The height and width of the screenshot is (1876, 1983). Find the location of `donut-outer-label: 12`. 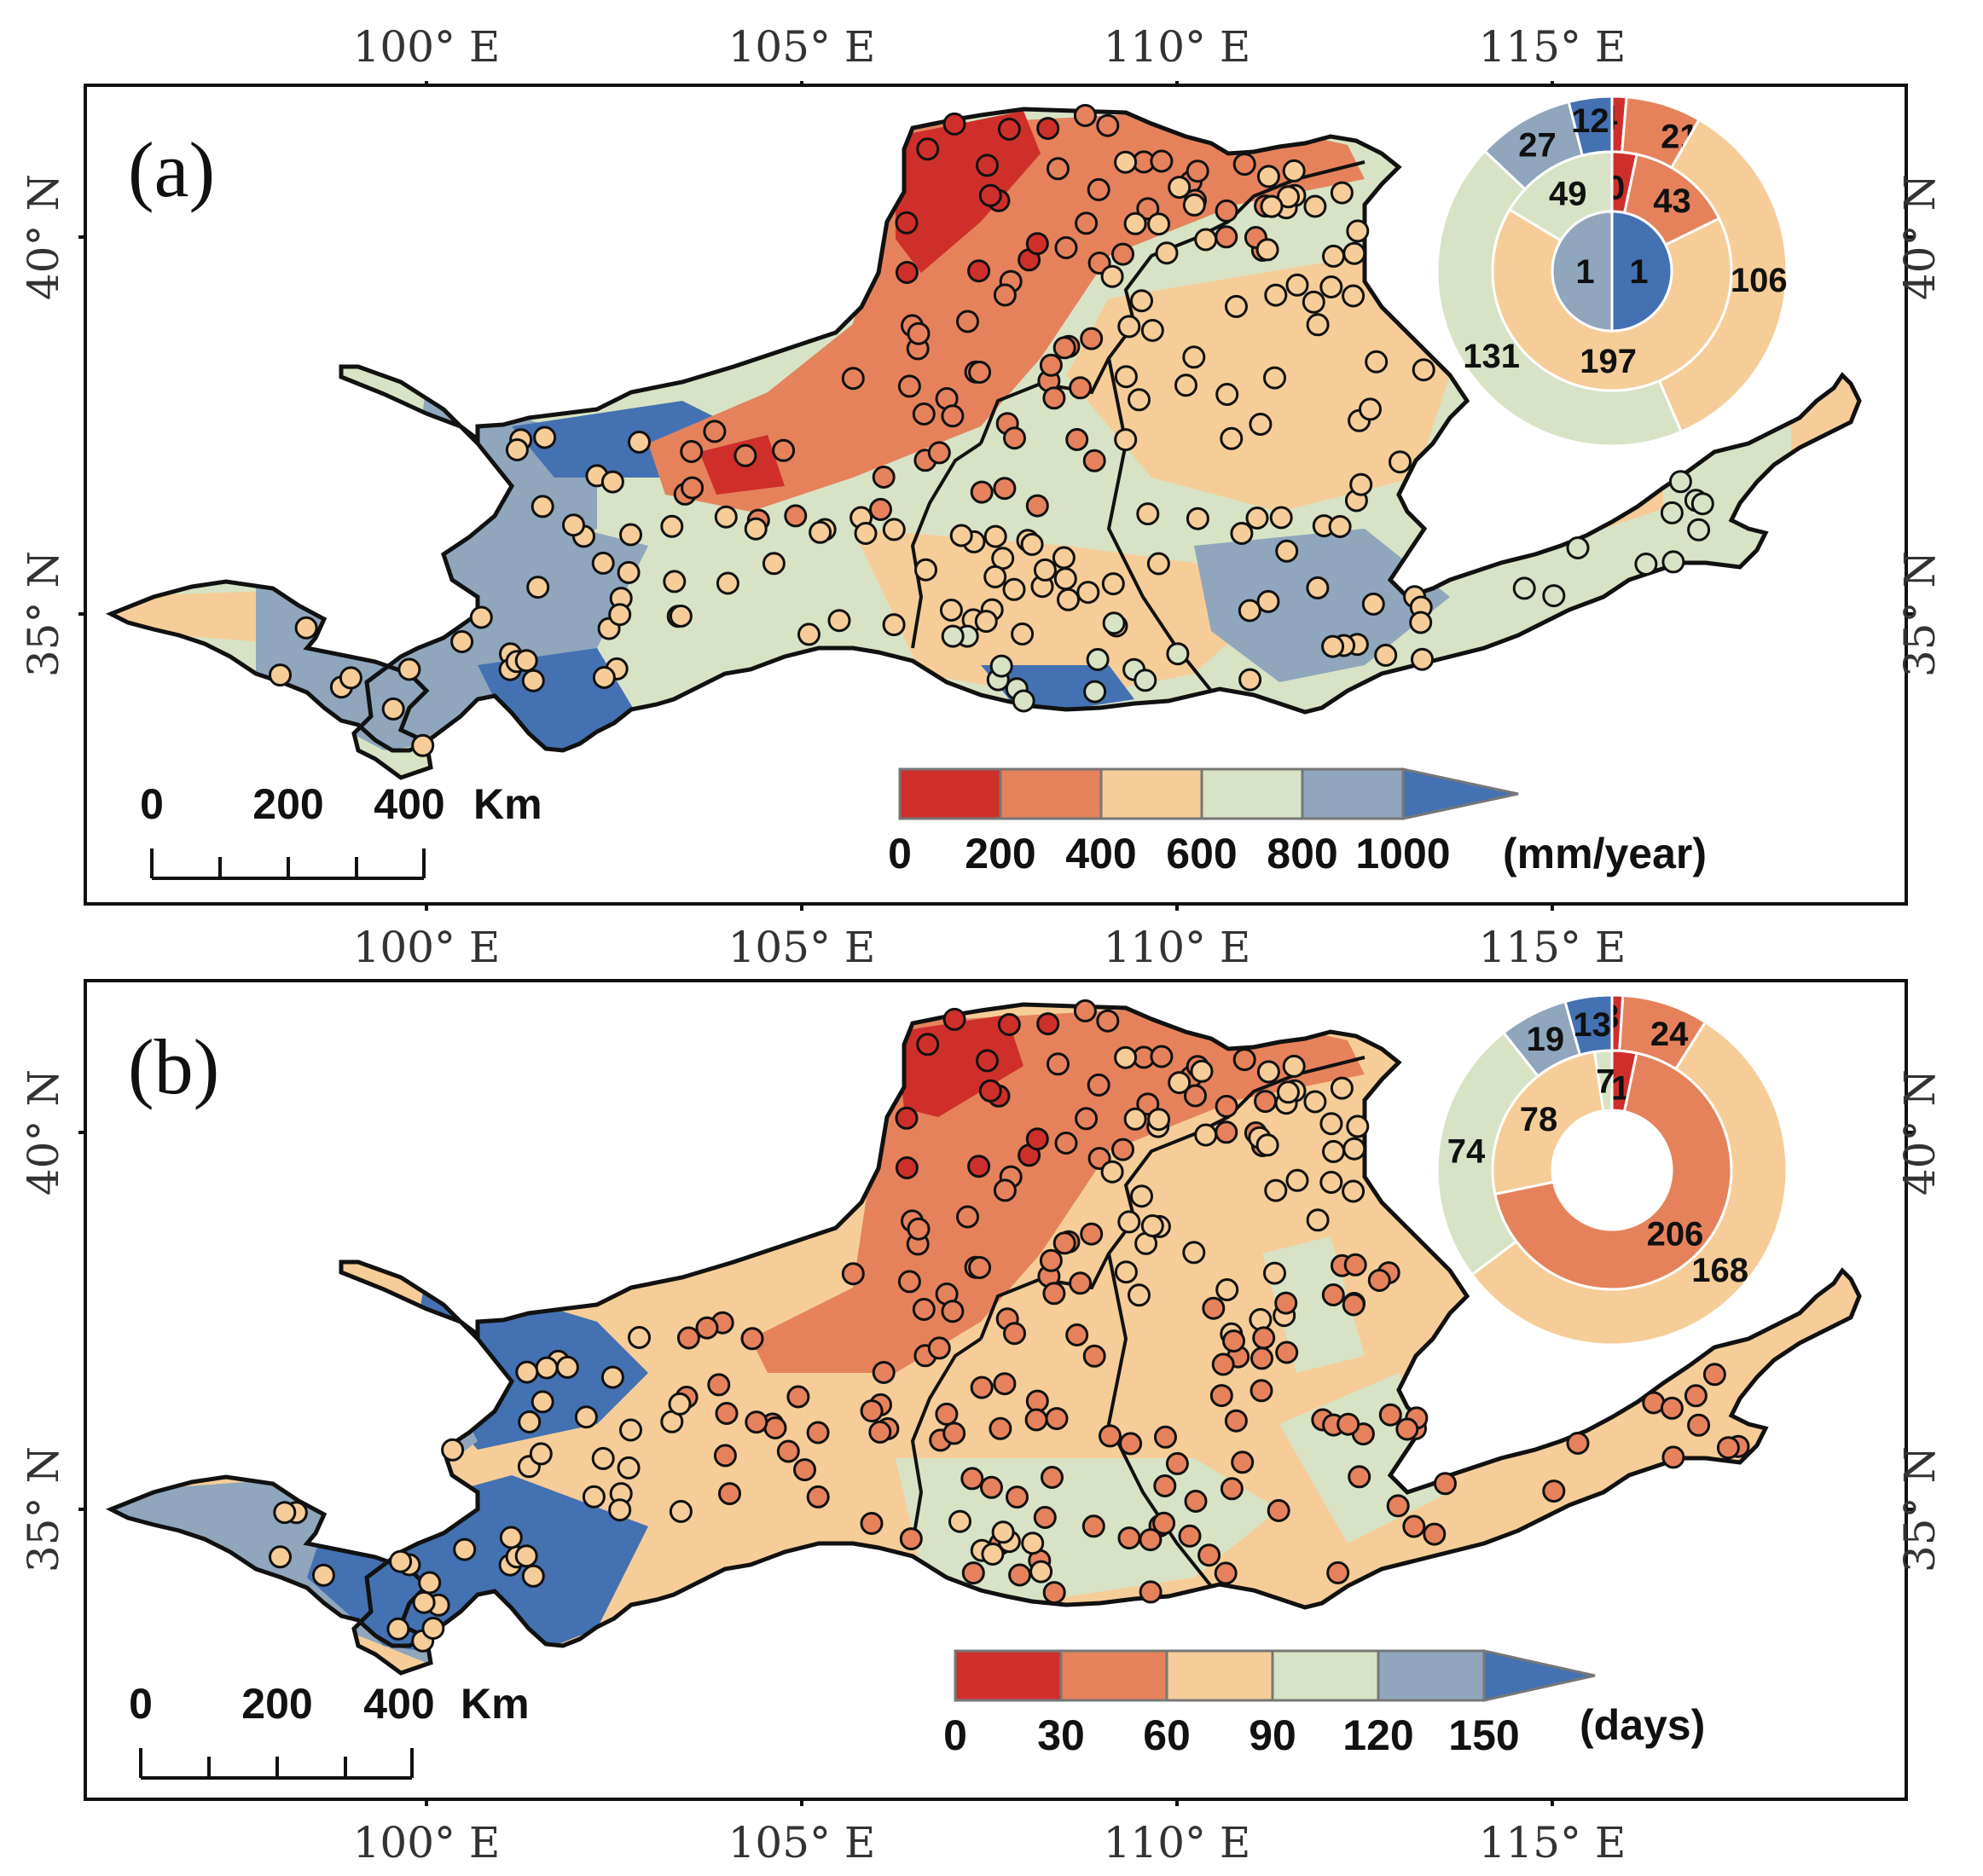

donut-outer-label: 12 is located at coordinates (1590, 121).